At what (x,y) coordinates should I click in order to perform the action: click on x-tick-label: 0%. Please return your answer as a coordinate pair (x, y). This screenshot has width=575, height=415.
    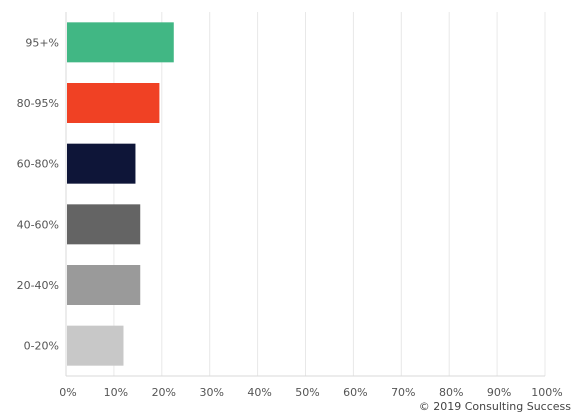
    Looking at the image, I should click on (67, 392).